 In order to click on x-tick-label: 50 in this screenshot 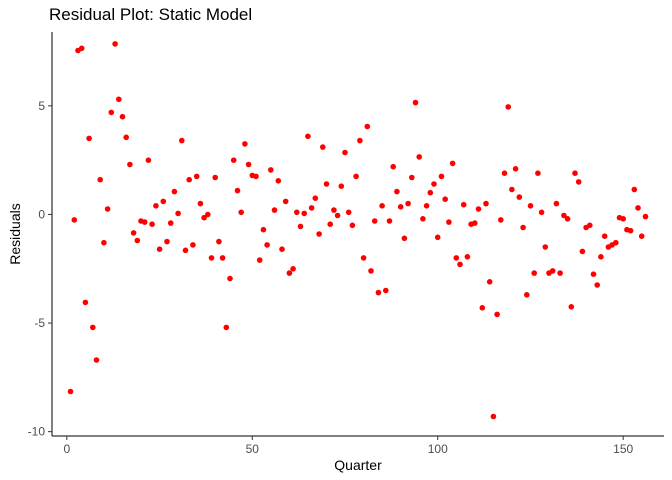, I will do `click(253, 449)`.